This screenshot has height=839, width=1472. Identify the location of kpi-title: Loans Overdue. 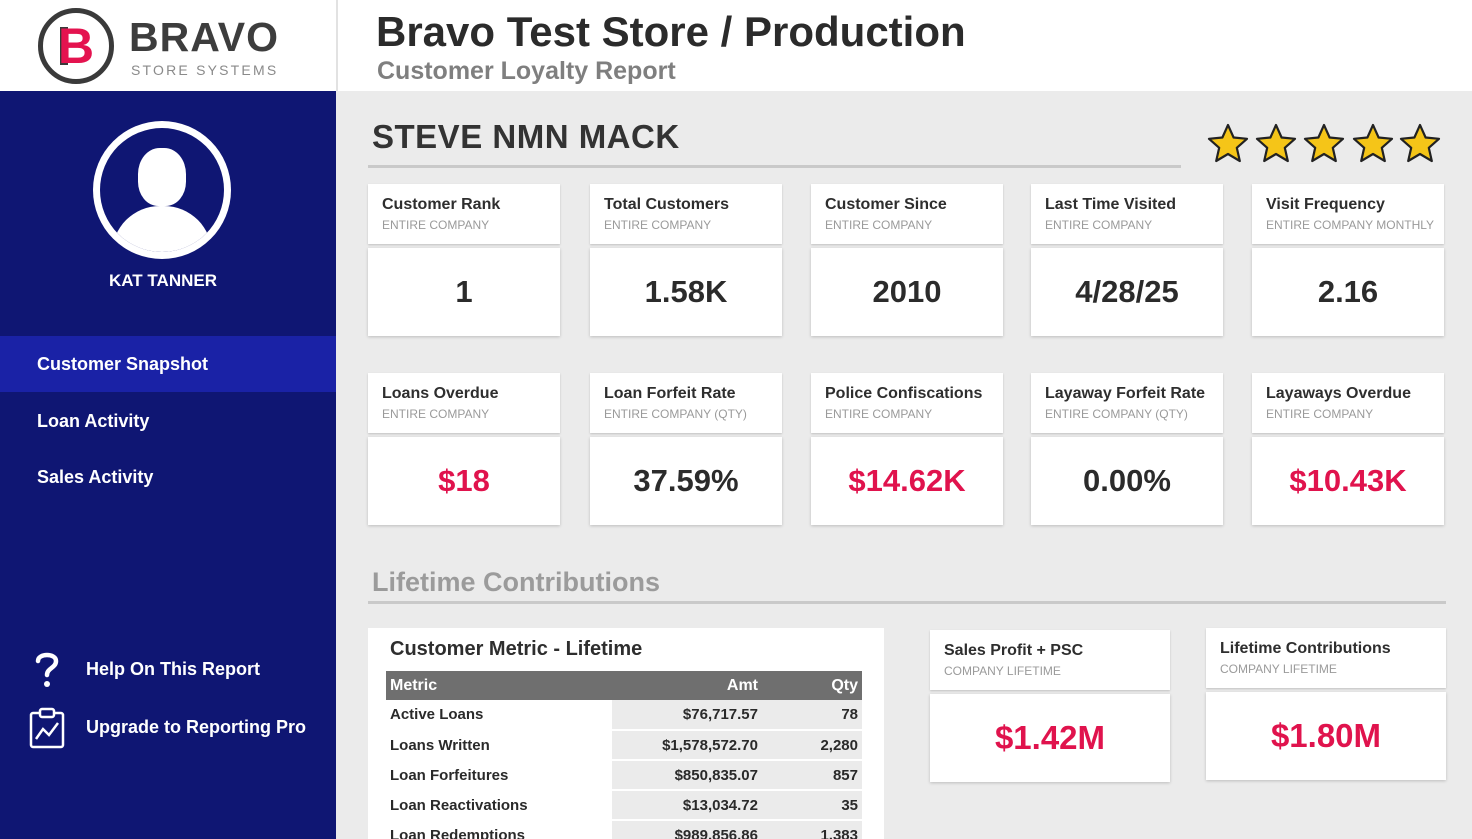
(440, 393).